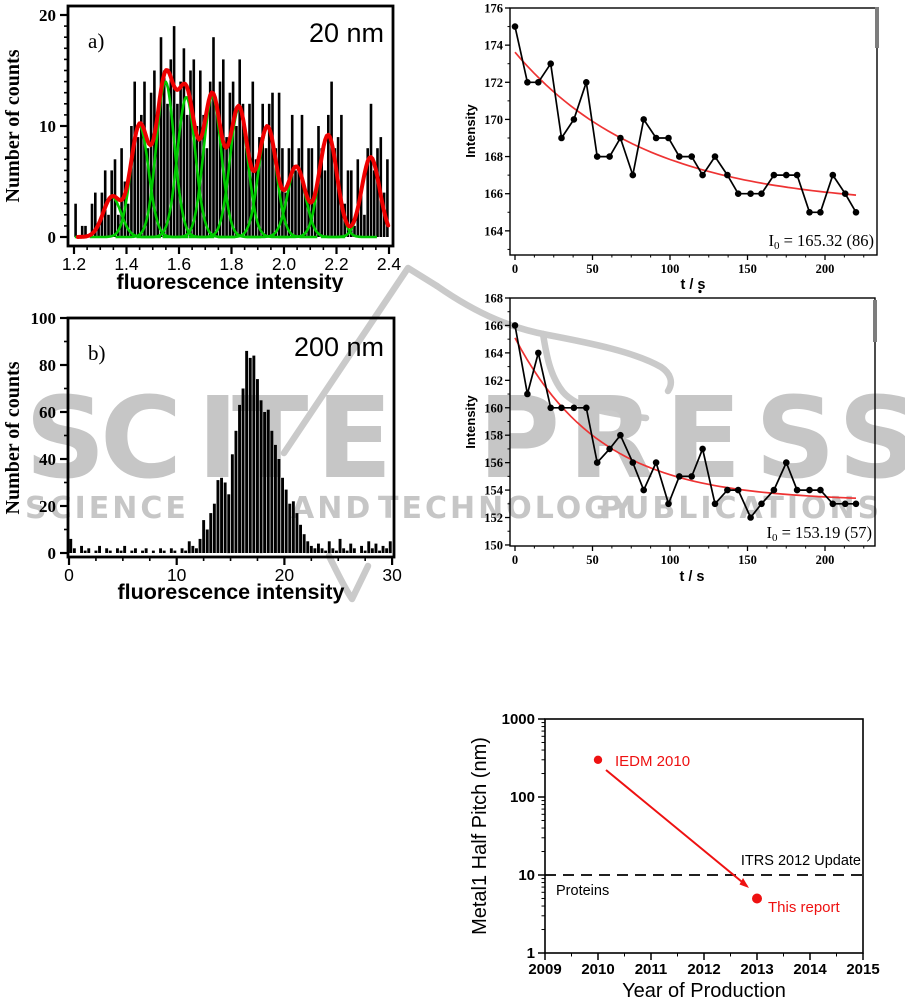 The width and height of the screenshot is (905, 1004). What do you see at coordinates (480, 836) in the screenshot?
I see `y-axis-title: Metal1 Half Pitch (nm)` at bounding box center [480, 836].